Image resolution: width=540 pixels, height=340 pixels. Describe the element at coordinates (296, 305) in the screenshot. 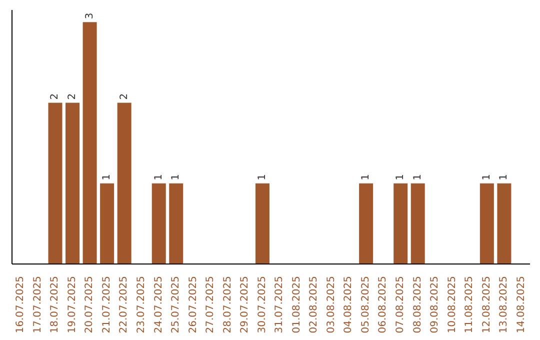

I see `x-tick-label: 01.08.2025` at that location.